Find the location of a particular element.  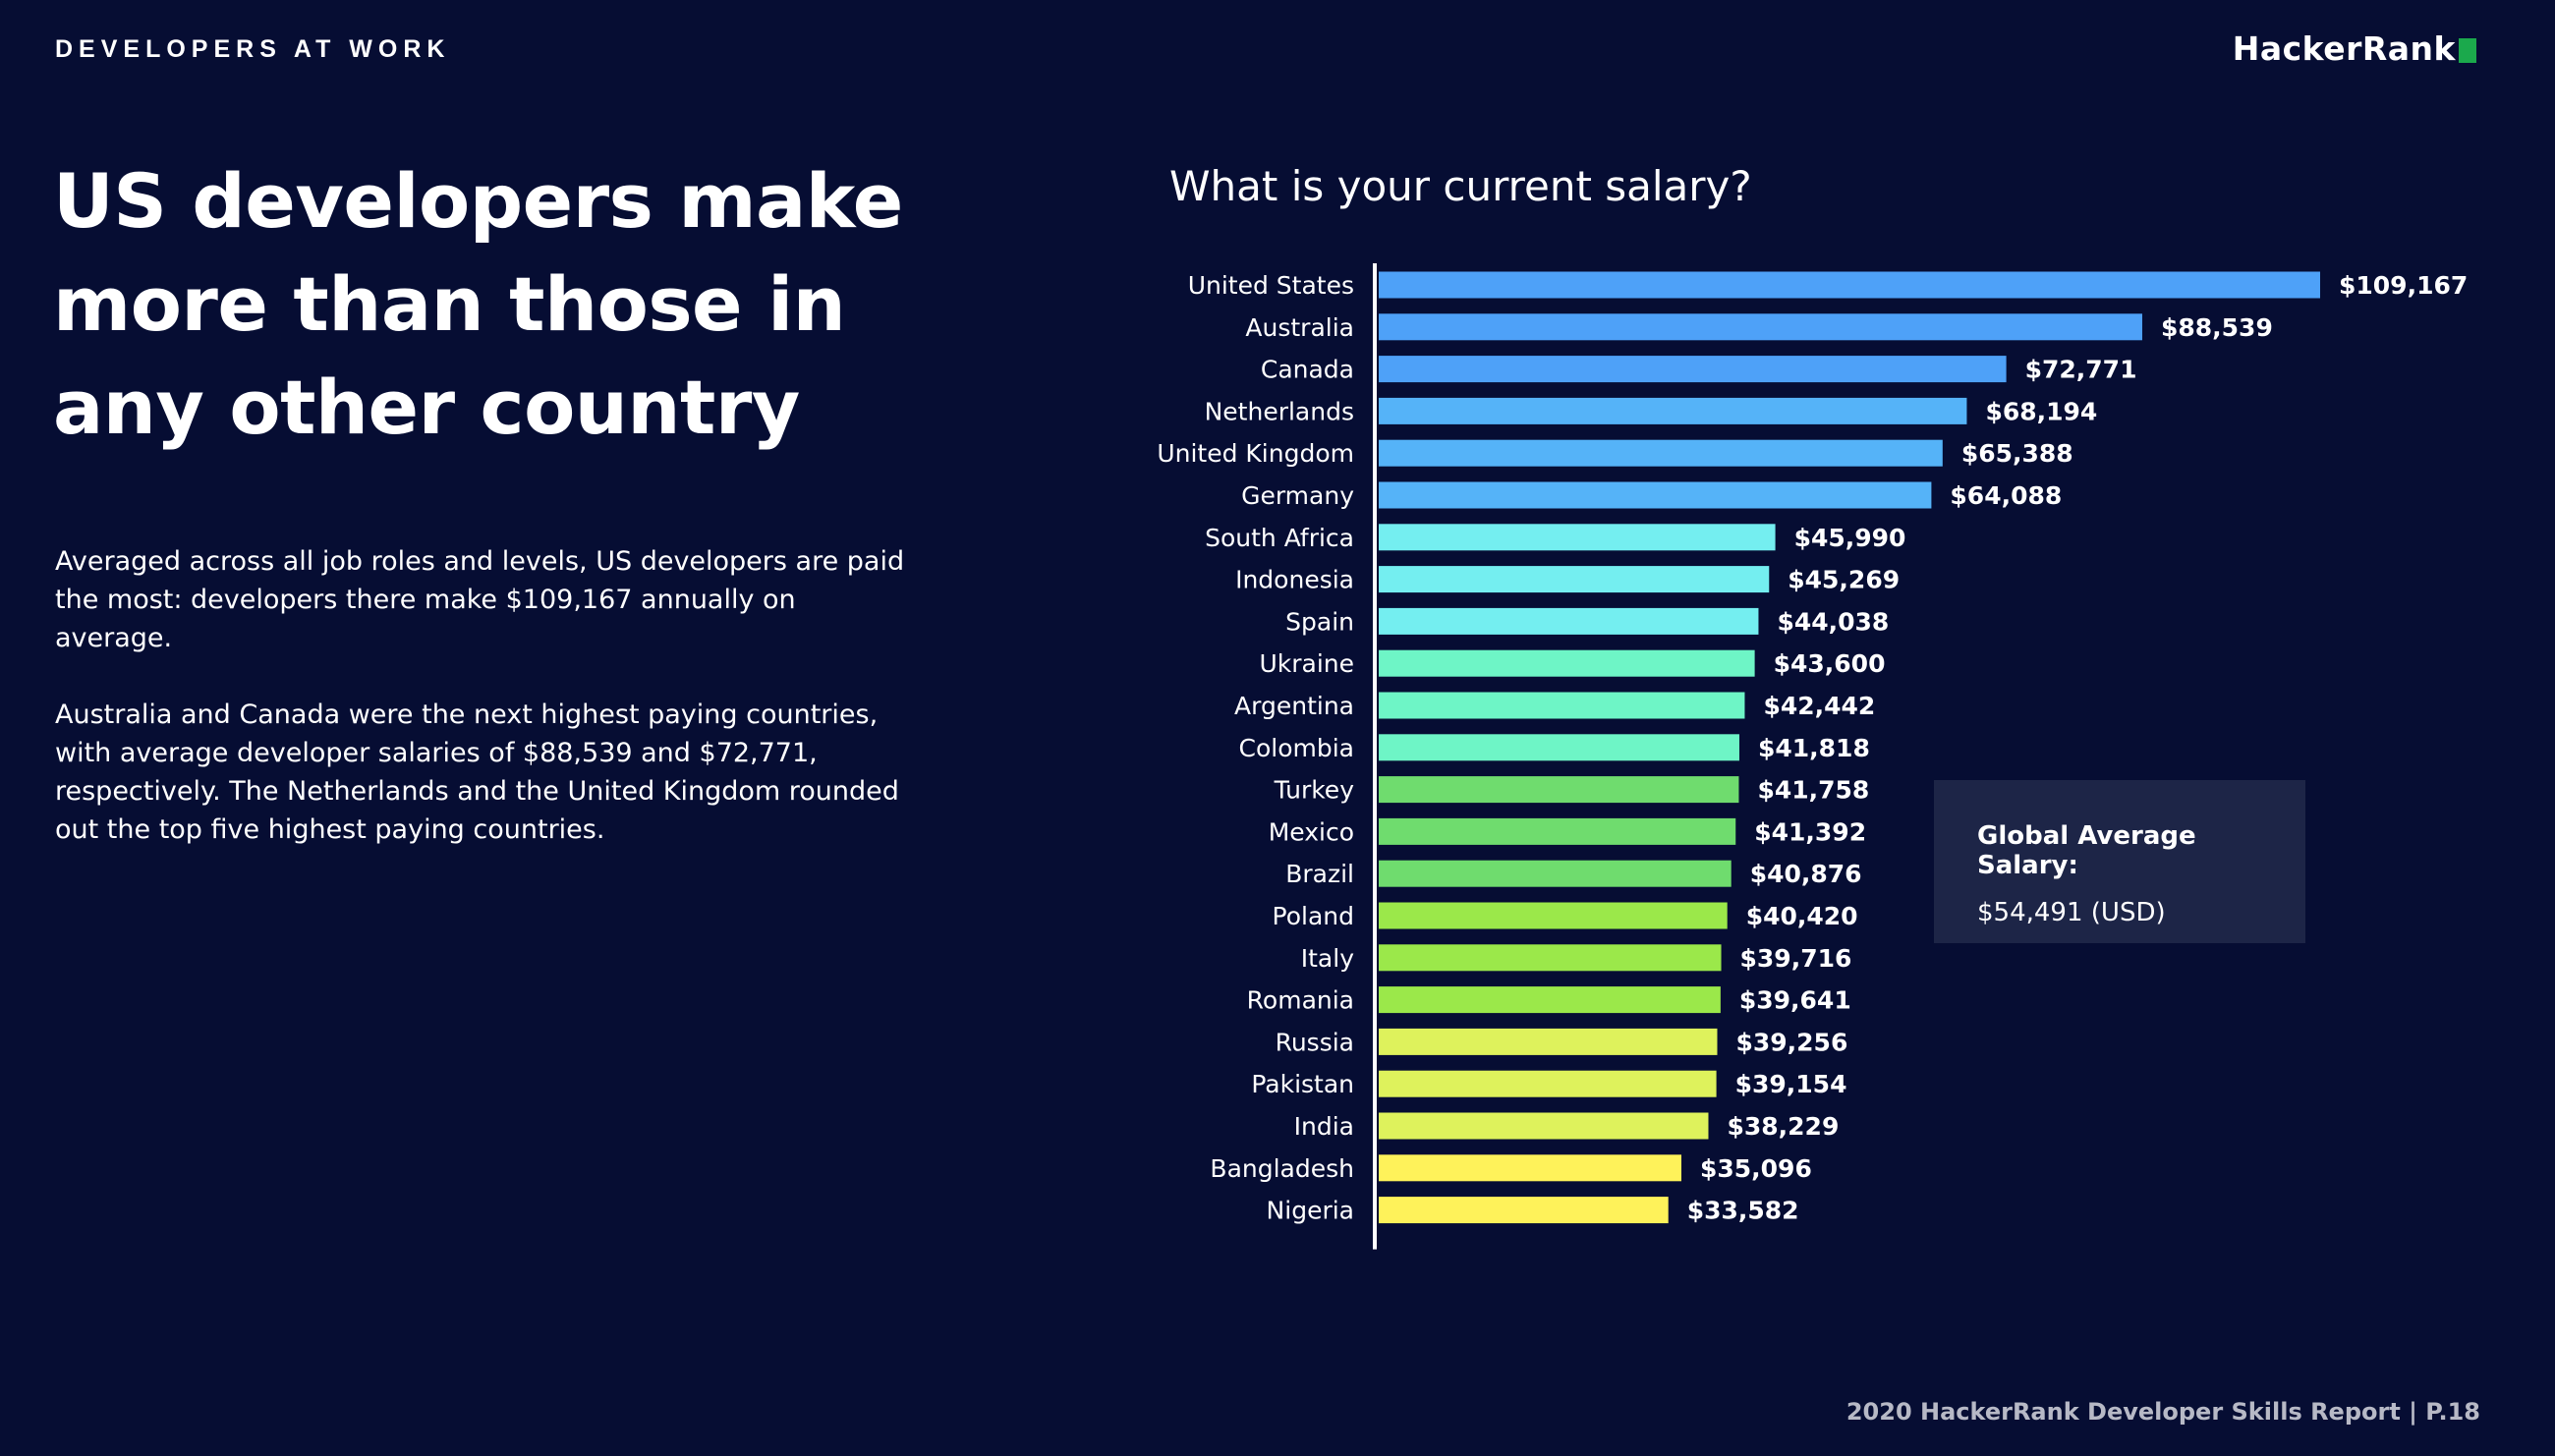

value-label: $45,990 is located at coordinates (1850, 538).